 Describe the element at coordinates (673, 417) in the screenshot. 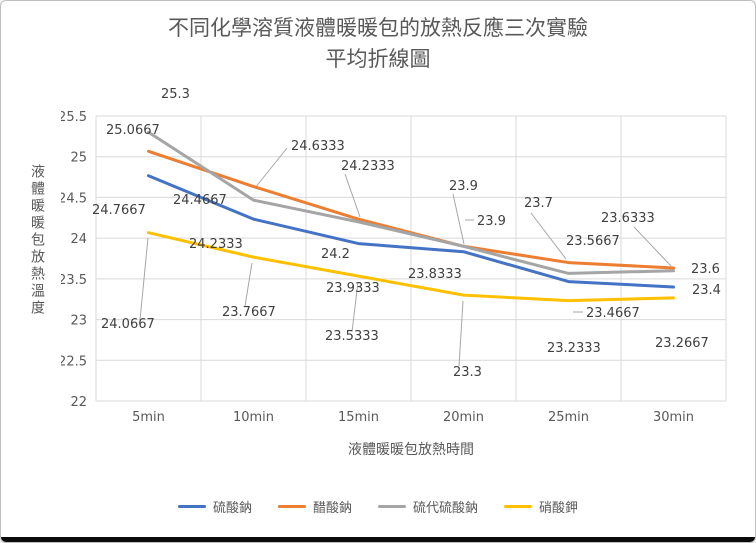

I see `x-tick-label: 30min` at that location.